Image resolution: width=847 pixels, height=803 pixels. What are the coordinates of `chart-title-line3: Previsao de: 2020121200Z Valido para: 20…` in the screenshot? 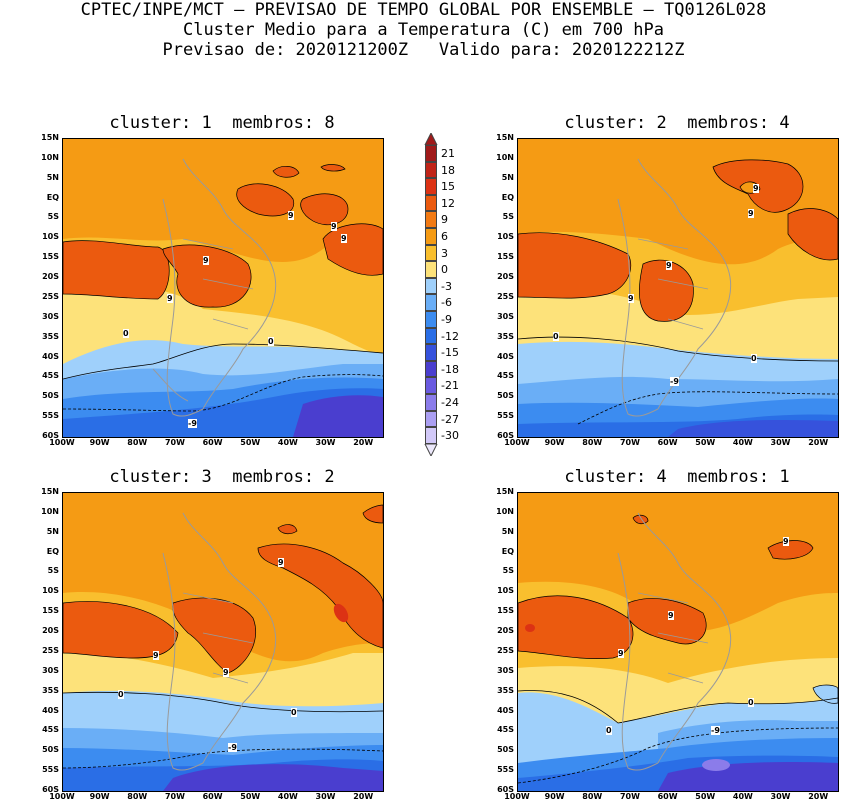 It's located at (423, 50).